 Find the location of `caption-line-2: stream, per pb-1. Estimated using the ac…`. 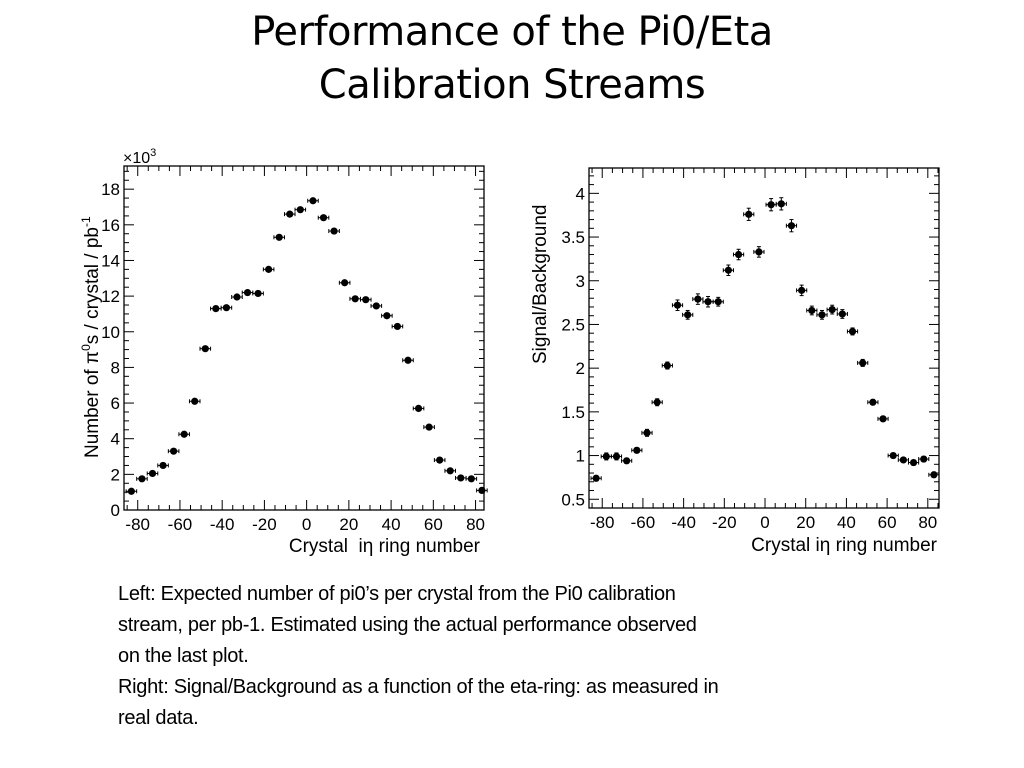

caption-line-2: stream, per pb-1. Estimated using the ac… is located at coordinates (407, 625).